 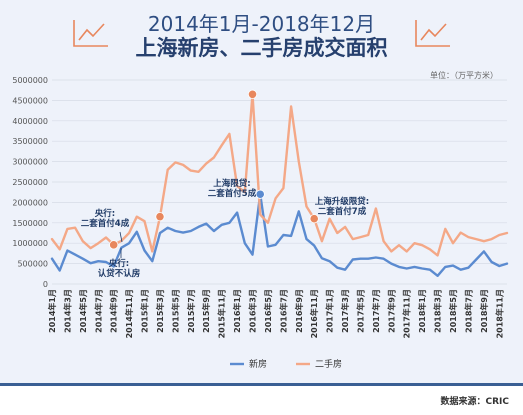 I want to click on x-tick-label: 2018年9月, so click(x=484, y=311).